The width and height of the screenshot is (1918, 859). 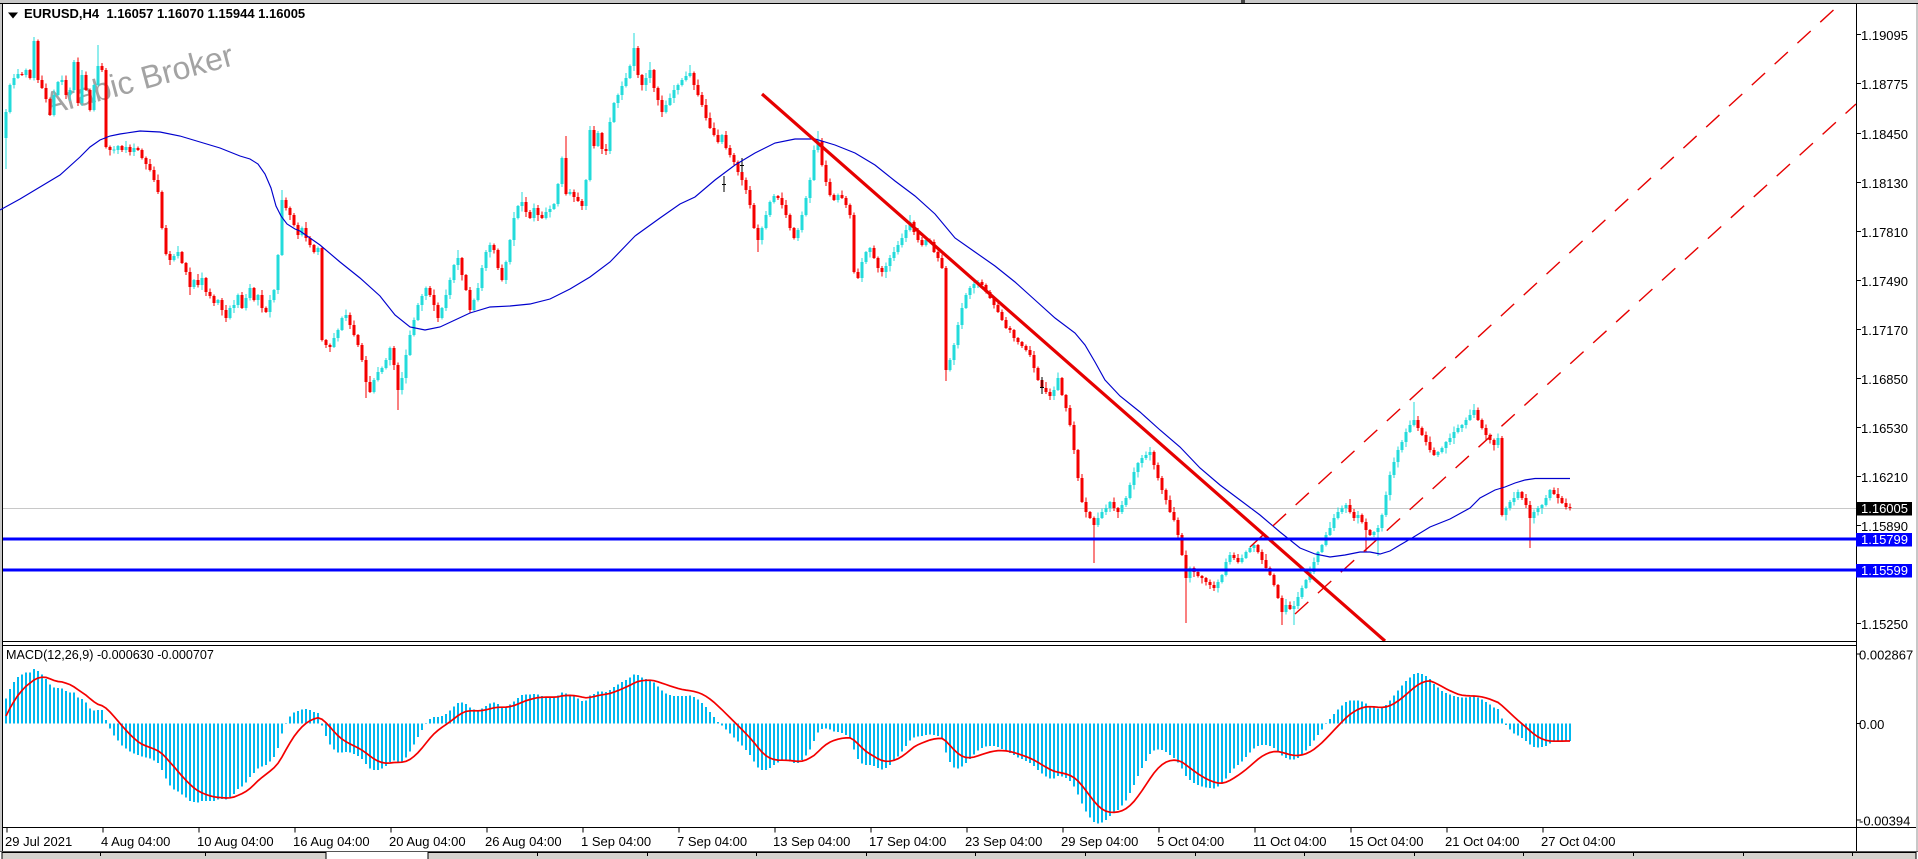 I want to click on svg-text: 27 Oct 04:00, so click(x=1578, y=841).